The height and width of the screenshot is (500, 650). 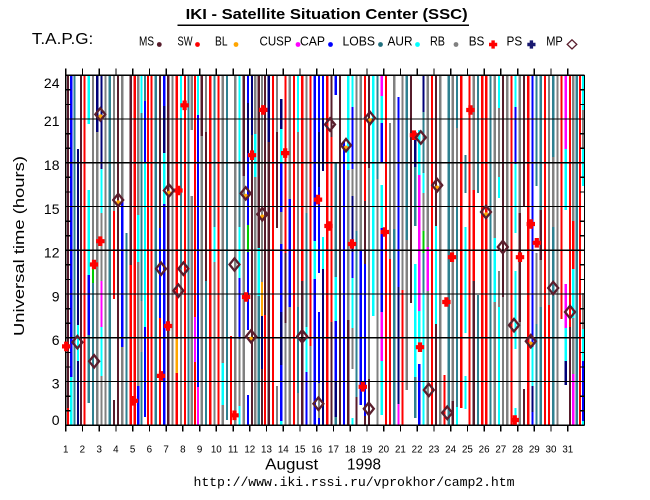 What do you see at coordinates (400, 41) in the screenshot?
I see `svg-text: AUR` at bounding box center [400, 41].